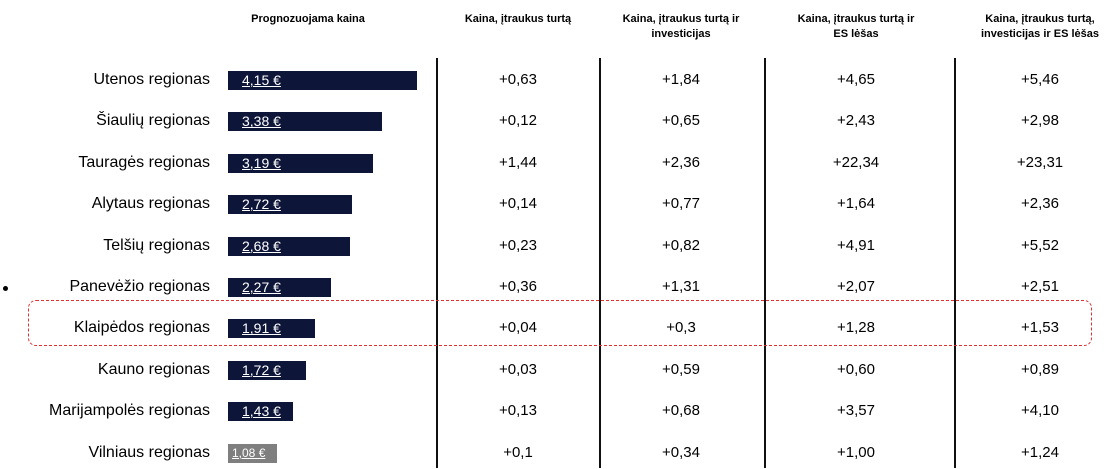 The height and width of the screenshot is (469, 1120). Describe the element at coordinates (1040, 121) in the screenshot. I see `table-cell: +2,98` at that location.